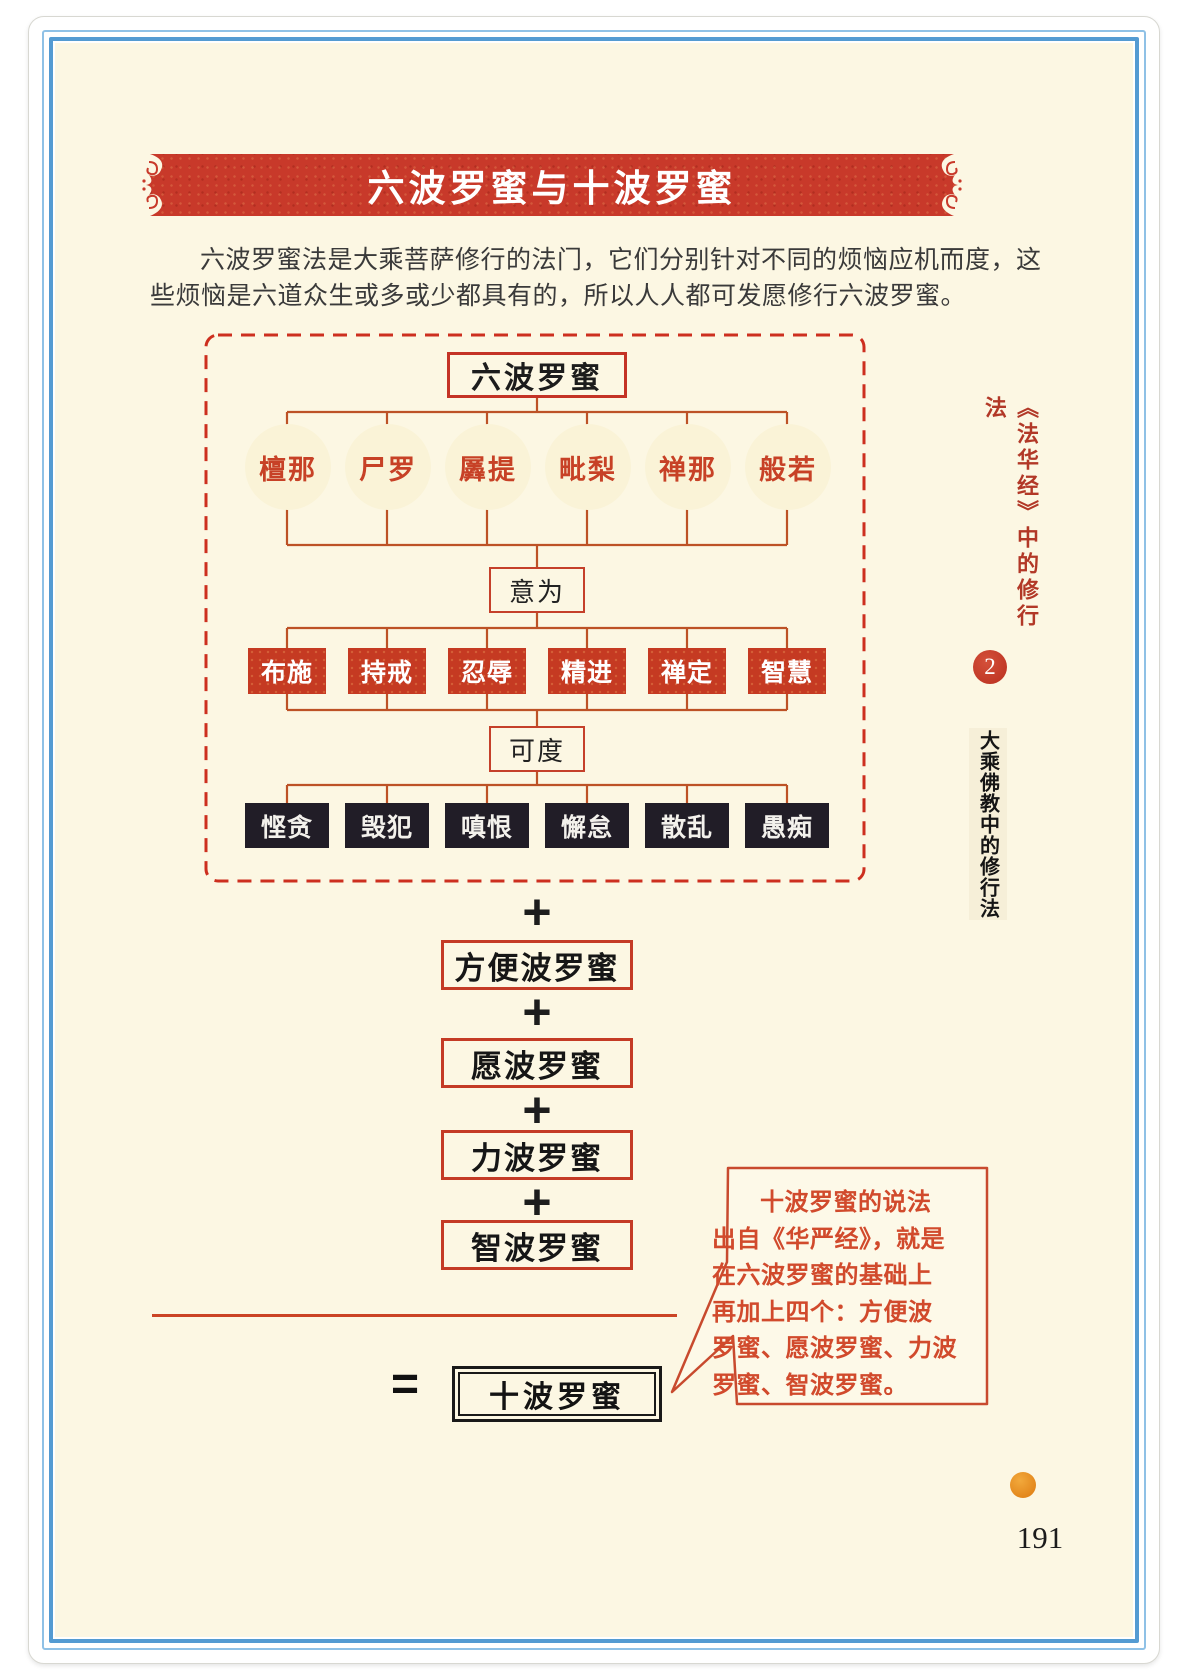 The height and width of the screenshot is (1680, 1188). I want to click on callout-line: 在六波罗蜜的基础上, so click(822, 1275).